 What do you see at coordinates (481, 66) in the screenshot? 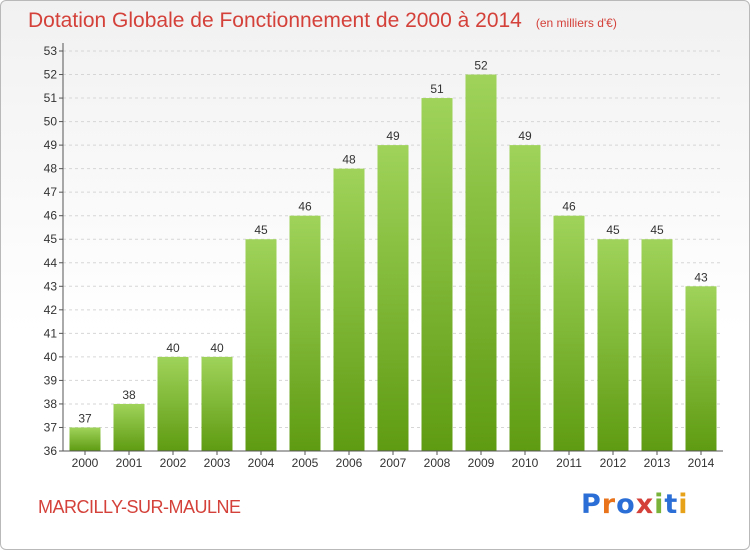
I see `bar-value-label: 52` at bounding box center [481, 66].